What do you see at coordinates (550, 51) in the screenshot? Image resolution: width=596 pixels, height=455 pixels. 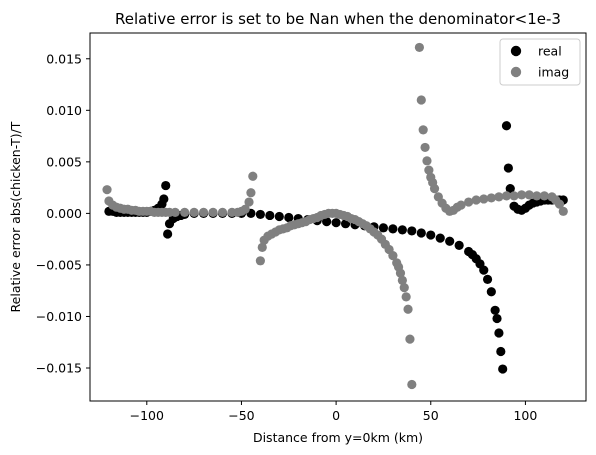 I see `legend-label-real: real` at bounding box center [550, 51].